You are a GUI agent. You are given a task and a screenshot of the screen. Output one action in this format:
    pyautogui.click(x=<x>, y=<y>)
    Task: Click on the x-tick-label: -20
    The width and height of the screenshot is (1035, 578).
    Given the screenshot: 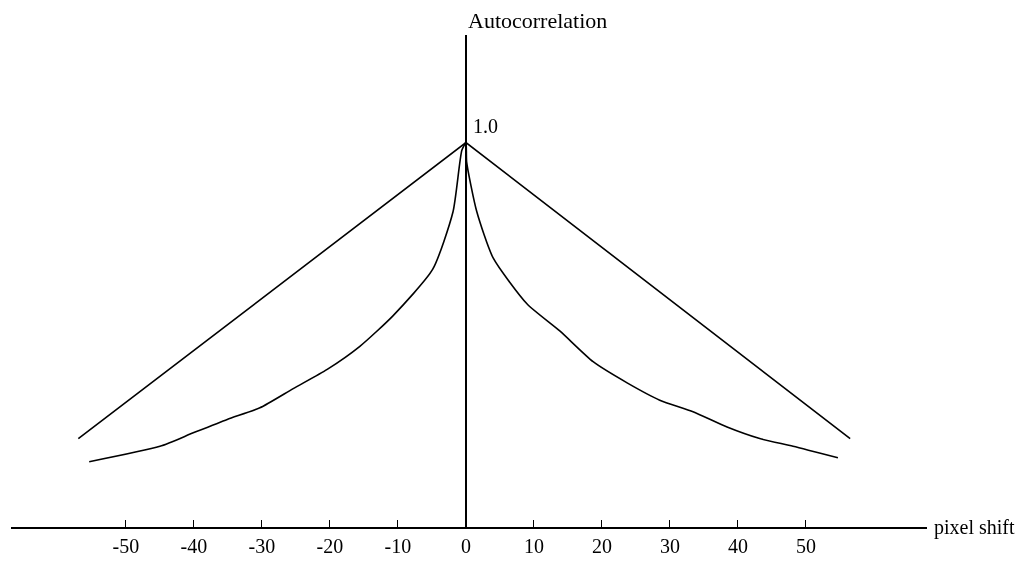 What is the action you would take?
    pyautogui.click(x=330, y=545)
    